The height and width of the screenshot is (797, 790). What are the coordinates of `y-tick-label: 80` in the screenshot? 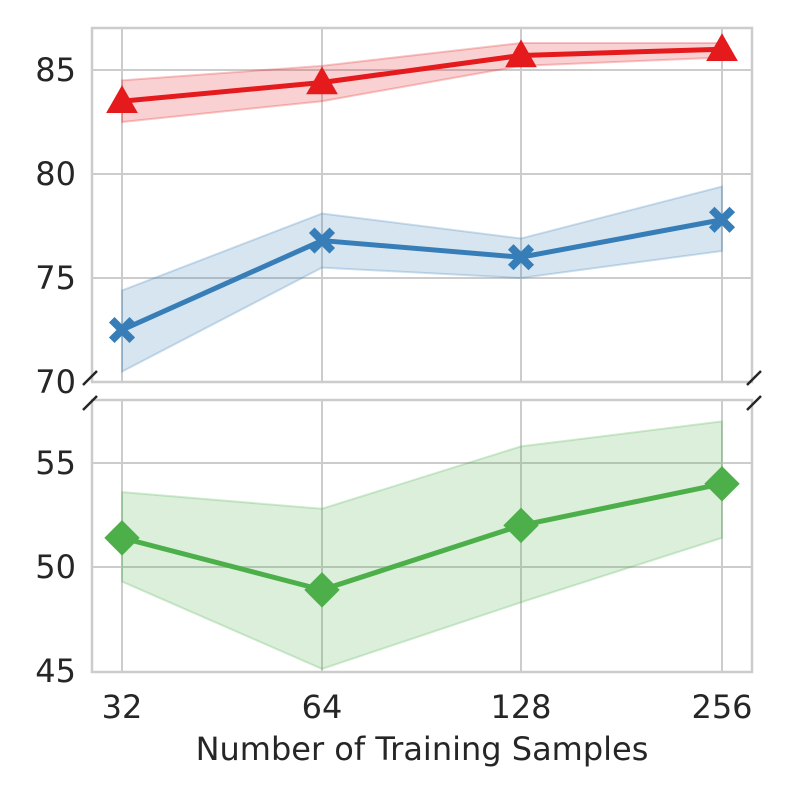 It's located at (55, 174).